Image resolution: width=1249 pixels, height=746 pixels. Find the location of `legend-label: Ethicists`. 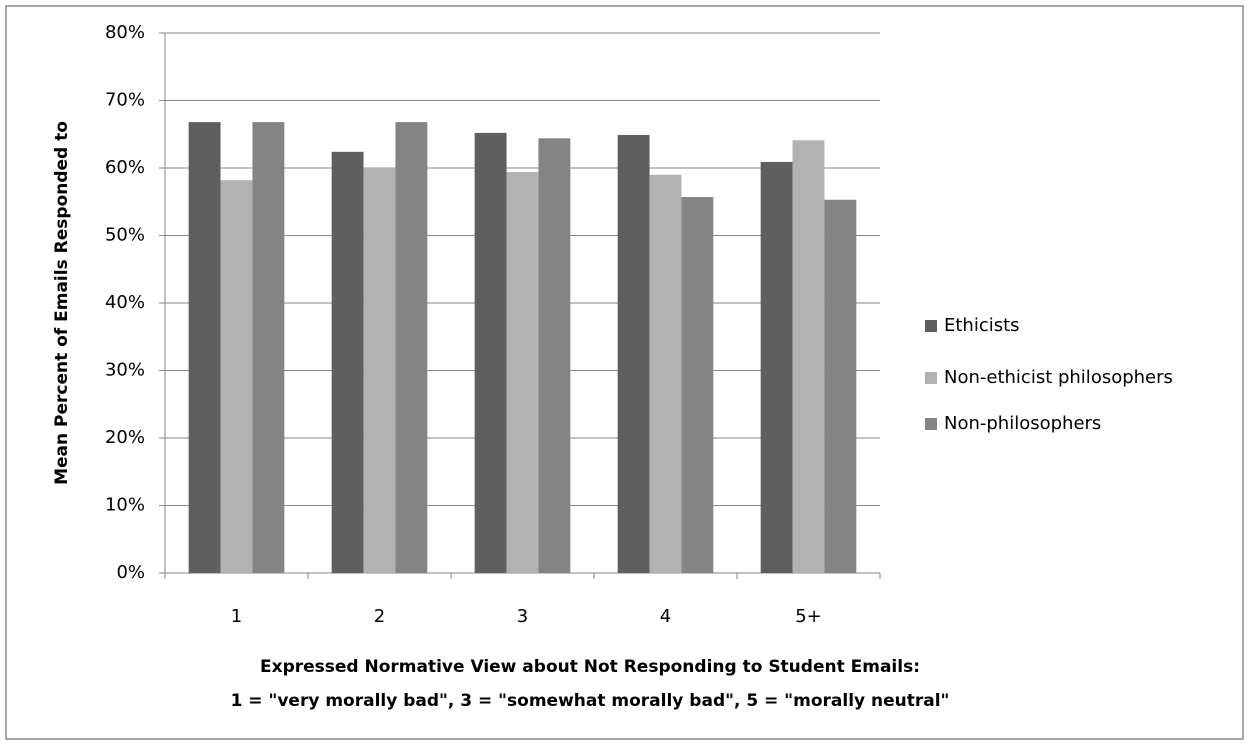

legend-label: Ethicists is located at coordinates (982, 325).